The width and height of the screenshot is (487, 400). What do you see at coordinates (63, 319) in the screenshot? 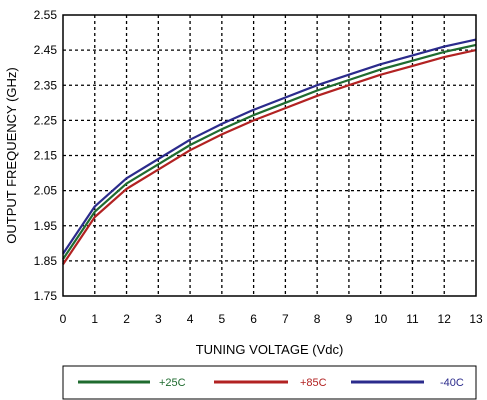
I see `x-tick-label: 0` at bounding box center [63, 319].